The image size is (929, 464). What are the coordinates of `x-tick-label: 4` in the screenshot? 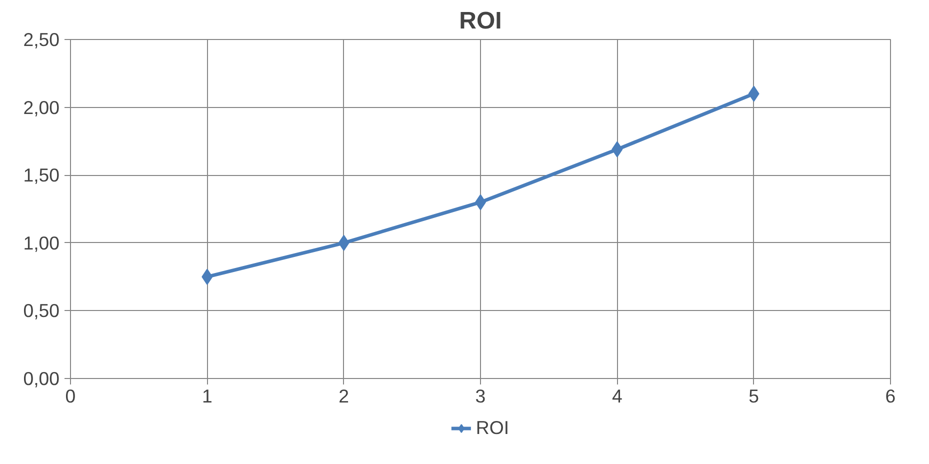 It's located at (617, 396).